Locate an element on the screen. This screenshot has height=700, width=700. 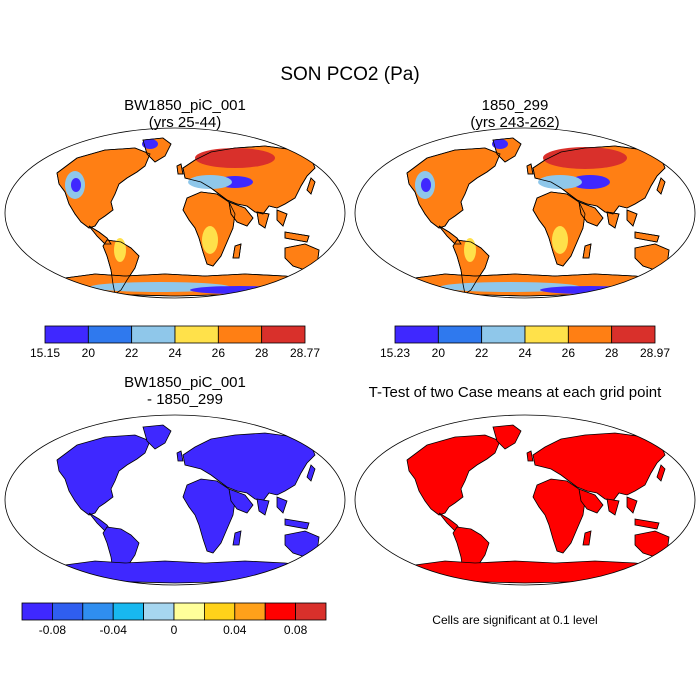
panel-title-diff-line2: - 1850_299 is located at coordinates (185, 399).